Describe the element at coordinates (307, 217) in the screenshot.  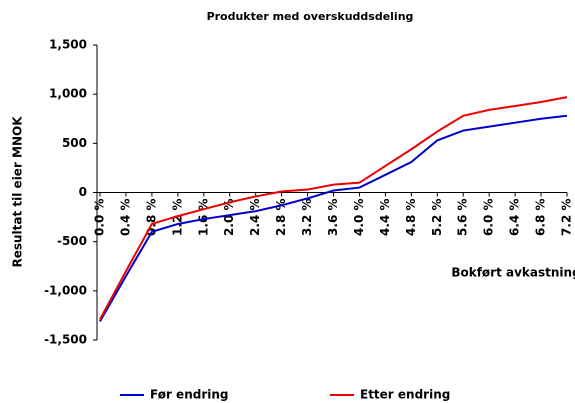
I see `x-tick-label: 3.2 %` at that location.